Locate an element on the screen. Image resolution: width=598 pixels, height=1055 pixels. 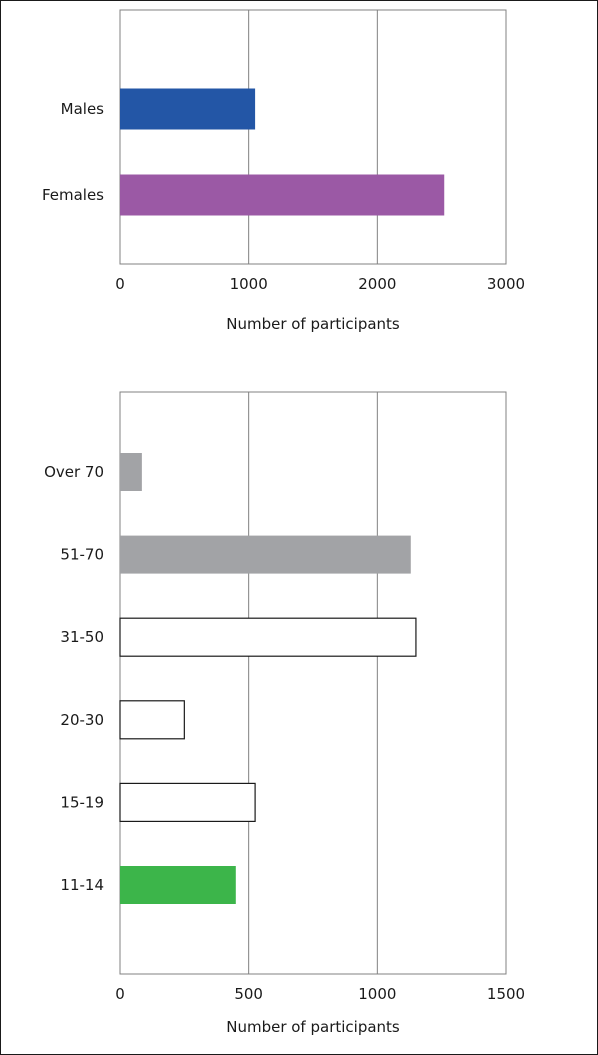
x-tick-label: 500 is located at coordinates (248, 994).